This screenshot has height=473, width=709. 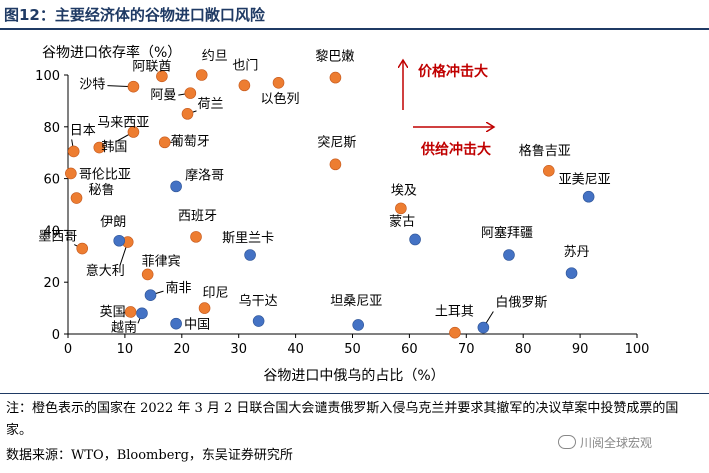 I want to click on point-label: 白俄罗斯, so click(x=521, y=303).